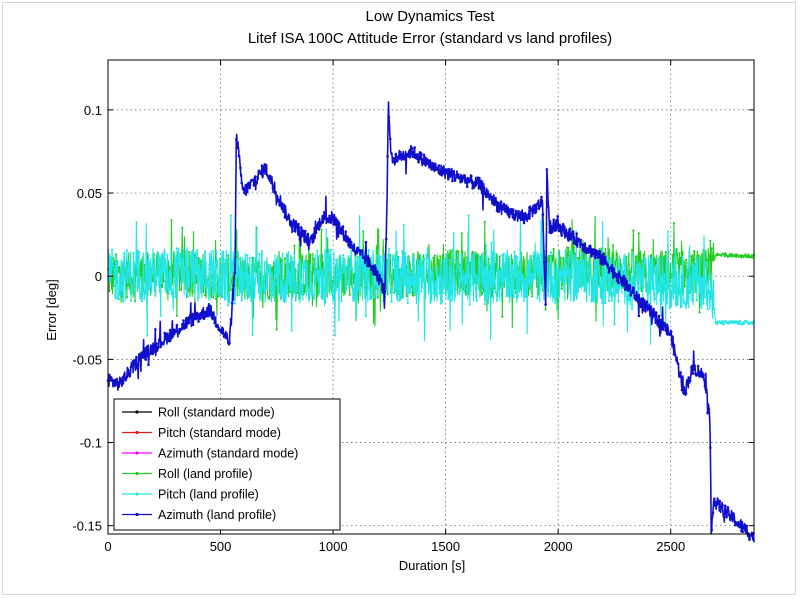 This screenshot has width=800, height=599. I want to click on x-tick-label: 2000, so click(558, 546).